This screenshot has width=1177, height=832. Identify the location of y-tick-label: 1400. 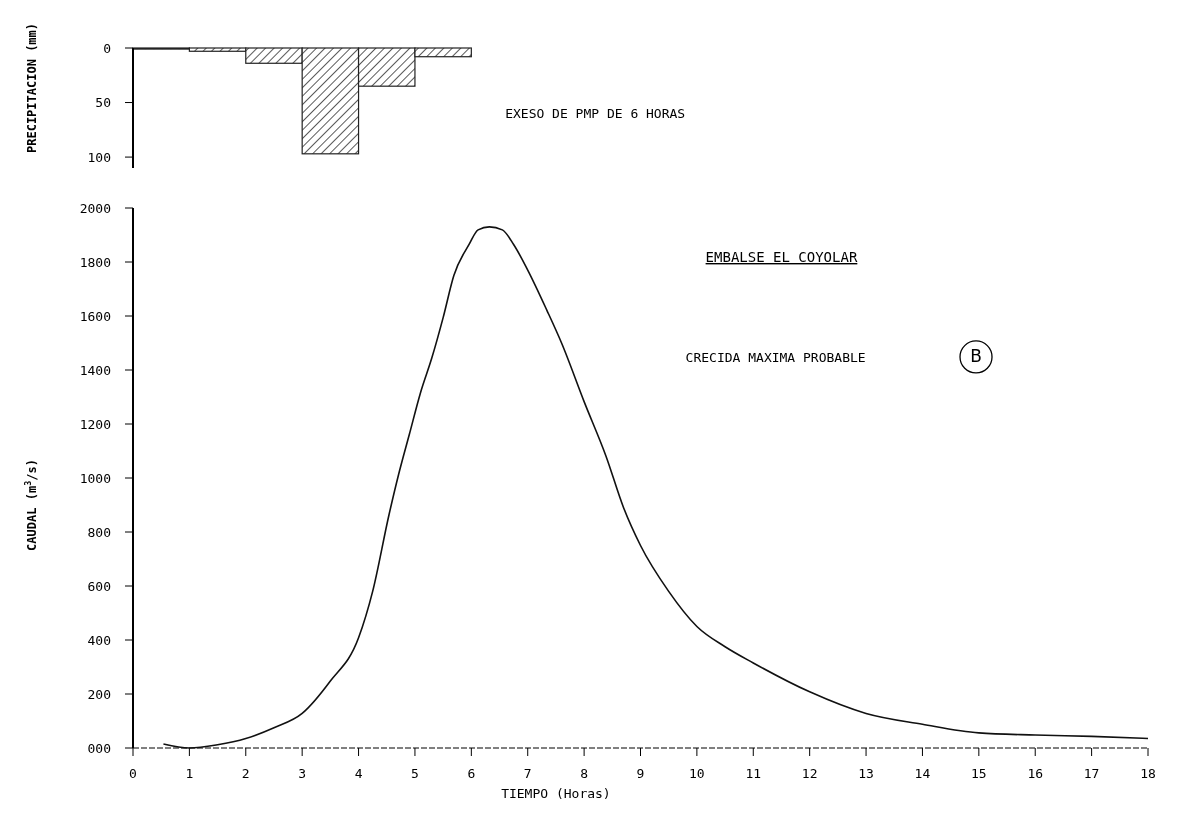
(95, 370).